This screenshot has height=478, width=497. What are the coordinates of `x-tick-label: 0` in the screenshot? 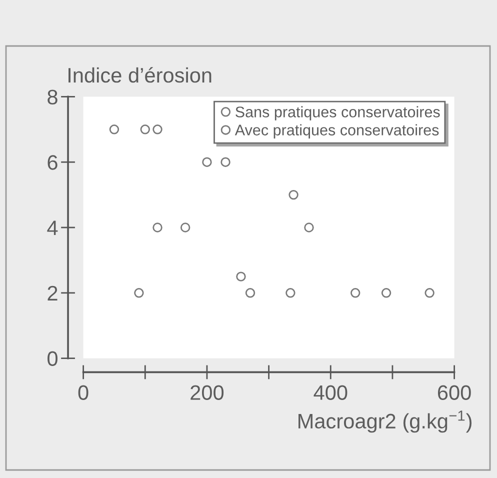 It's located at (83, 392).